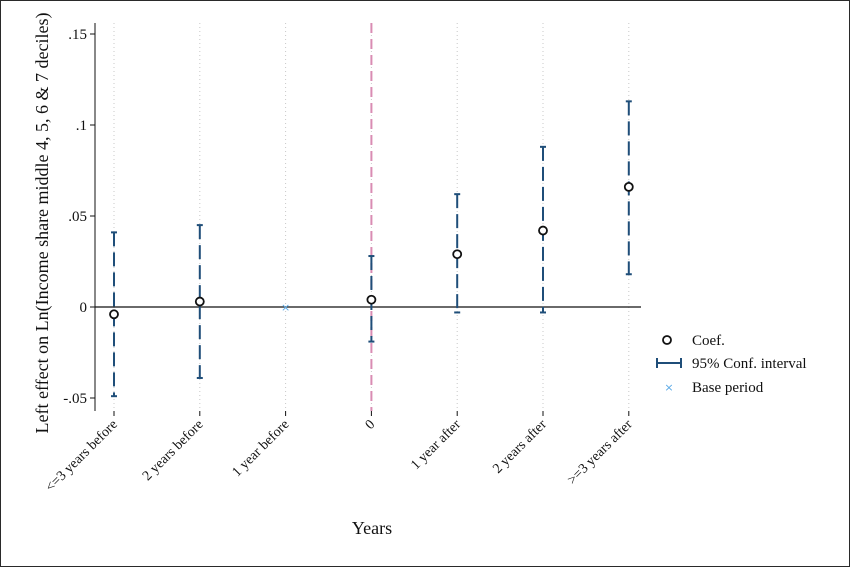 The height and width of the screenshot is (568, 850). What do you see at coordinates (708, 341) in the screenshot?
I see `legend-coef-label: Coef.` at bounding box center [708, 341].